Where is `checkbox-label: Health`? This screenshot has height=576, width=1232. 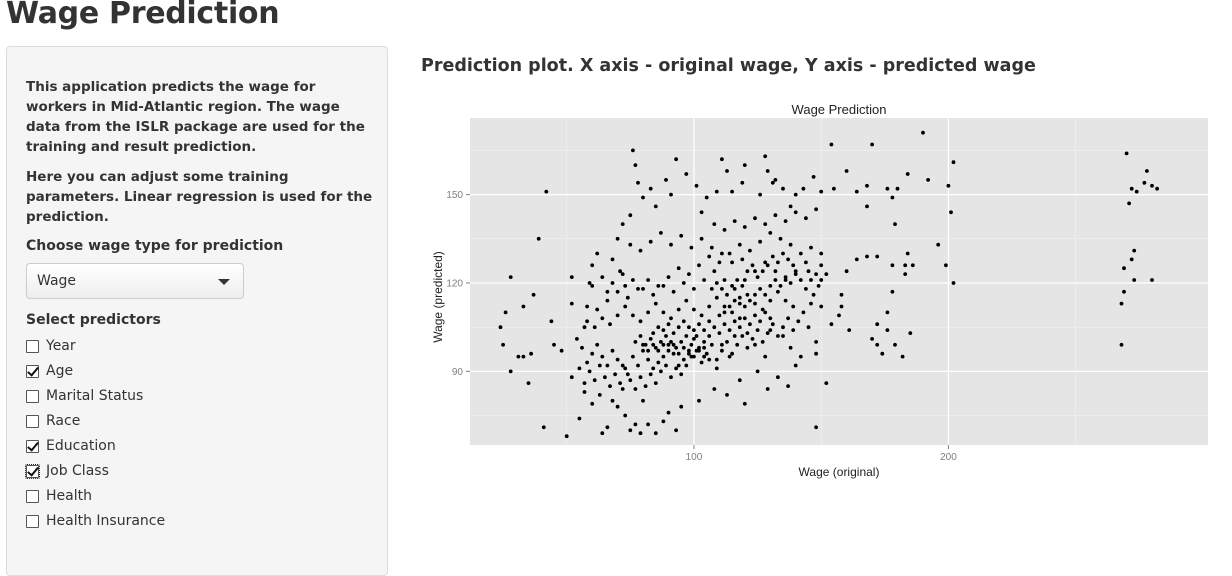
checkbox-label: Health is located at coordinates (69, 496).